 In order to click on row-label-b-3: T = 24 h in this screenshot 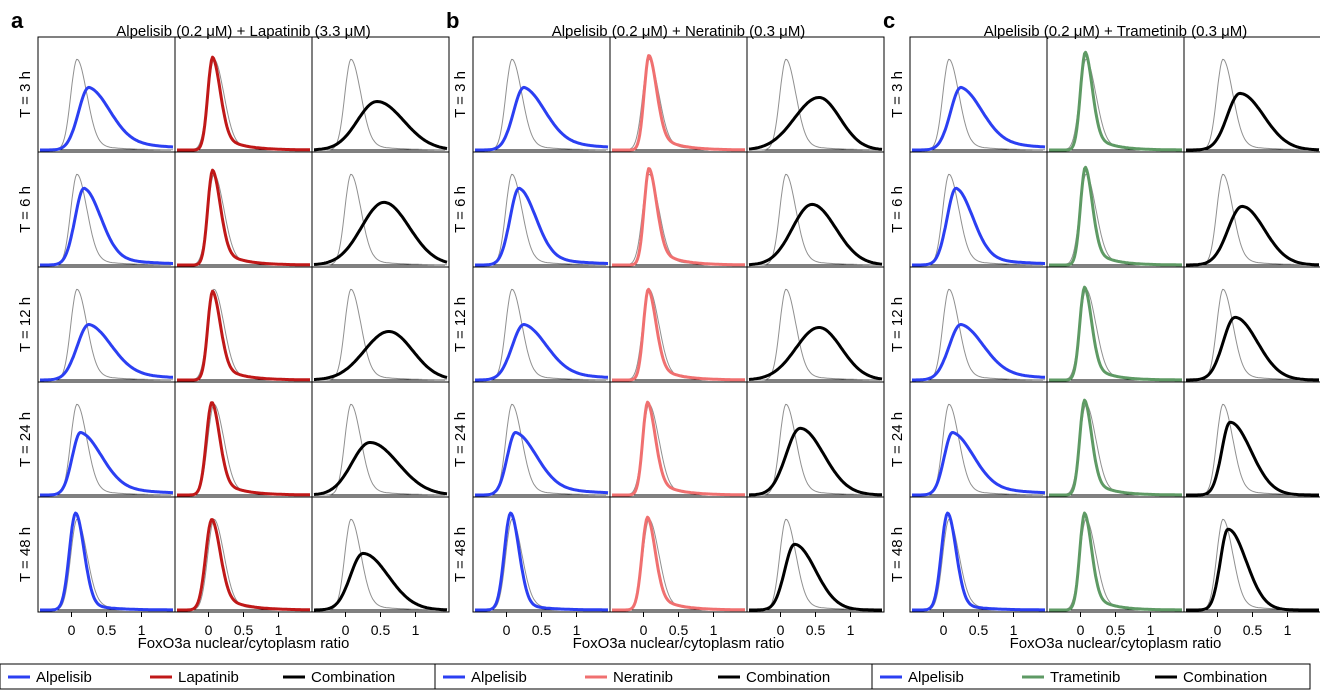, I will do `click(460, 439)`.